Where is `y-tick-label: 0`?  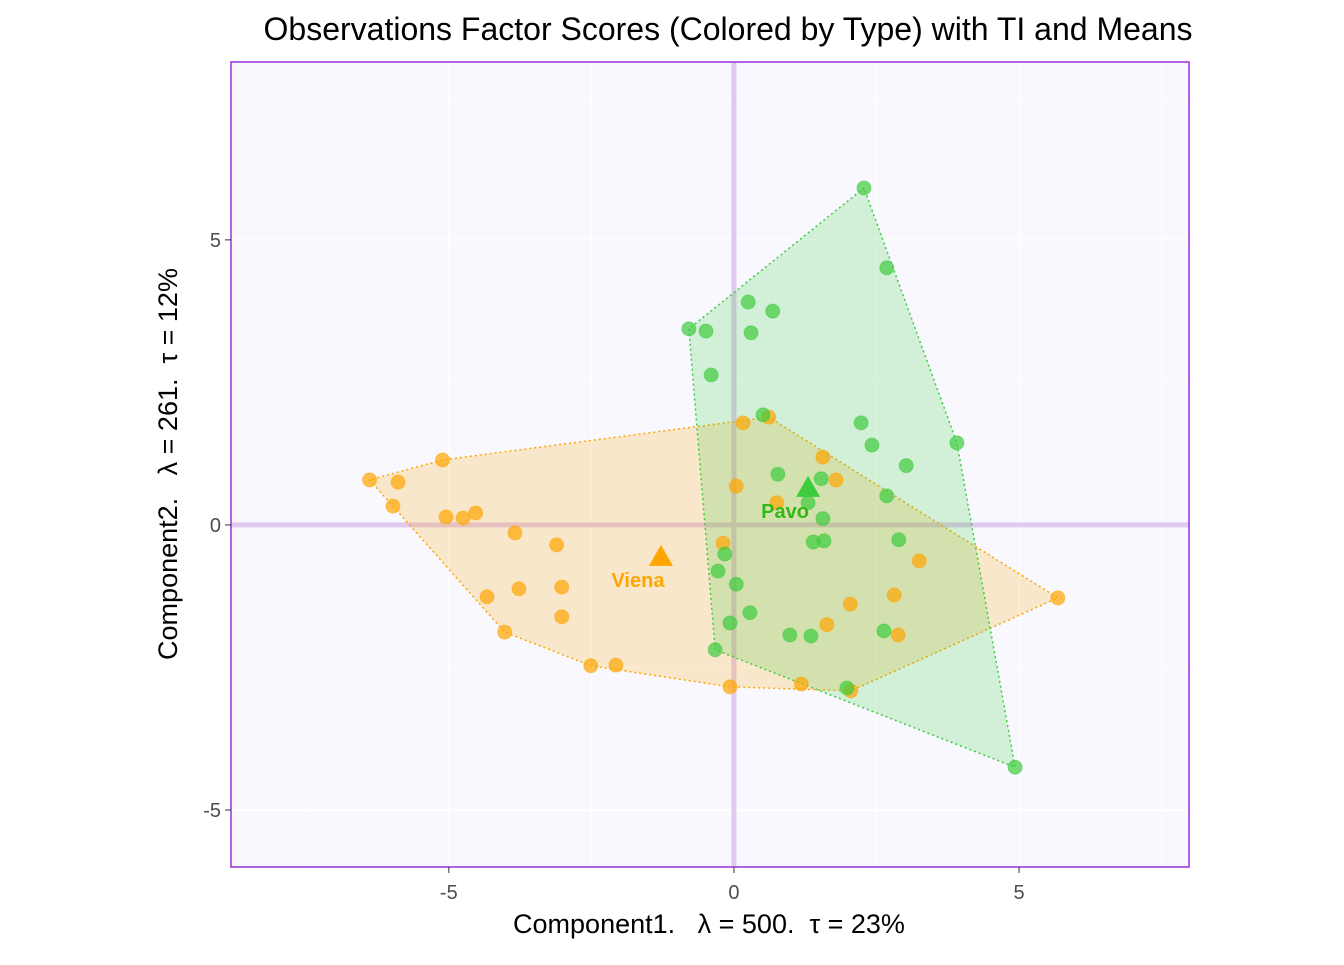
y-tick-label: 0 is located at coordinates (215, 526).